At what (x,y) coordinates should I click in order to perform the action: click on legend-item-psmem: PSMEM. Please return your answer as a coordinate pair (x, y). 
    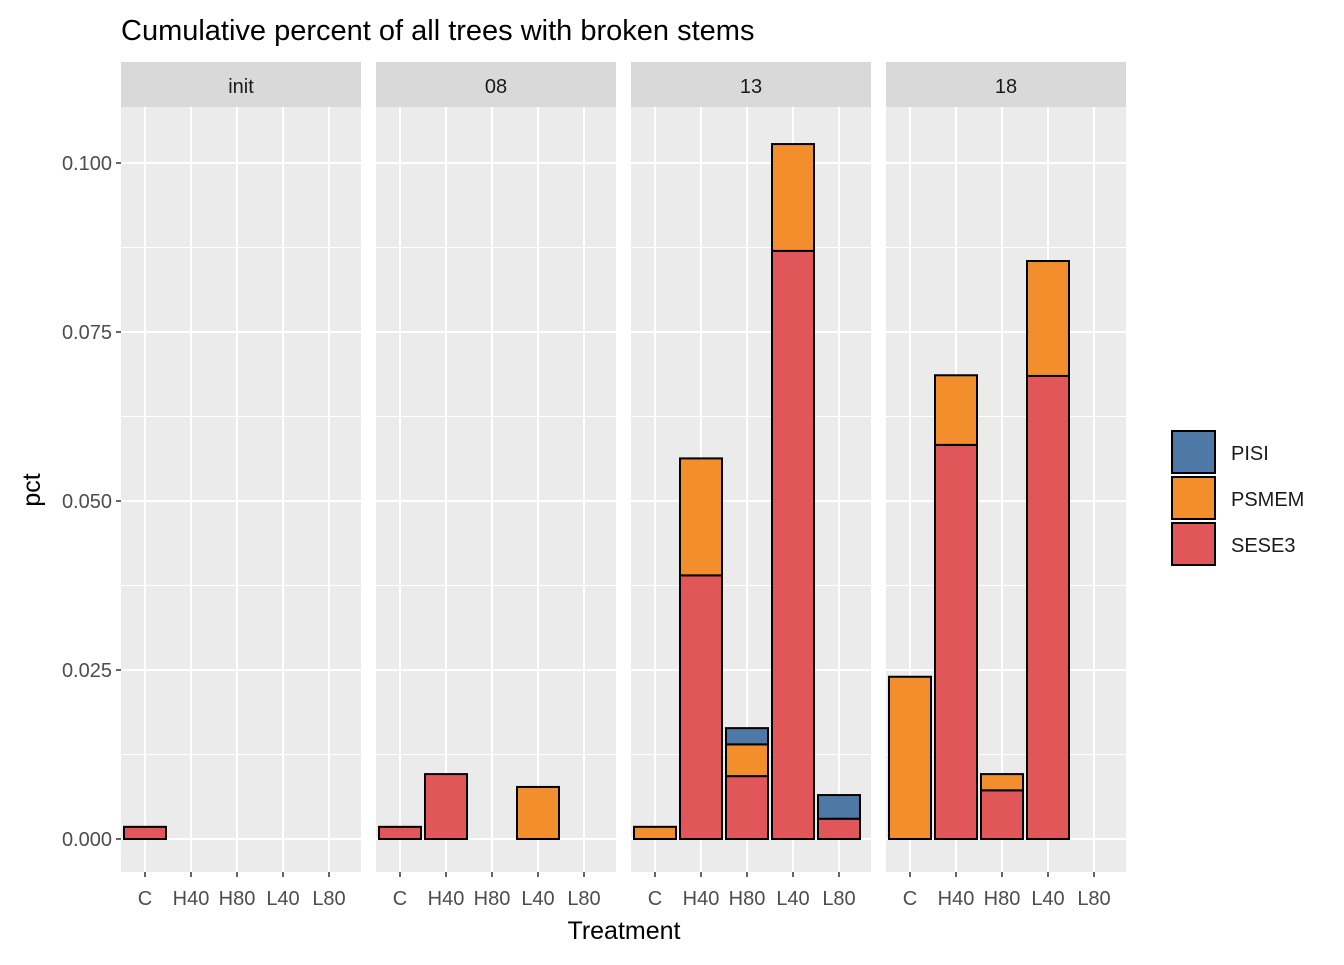
    Looking at the image, I should click on (1237, 498).